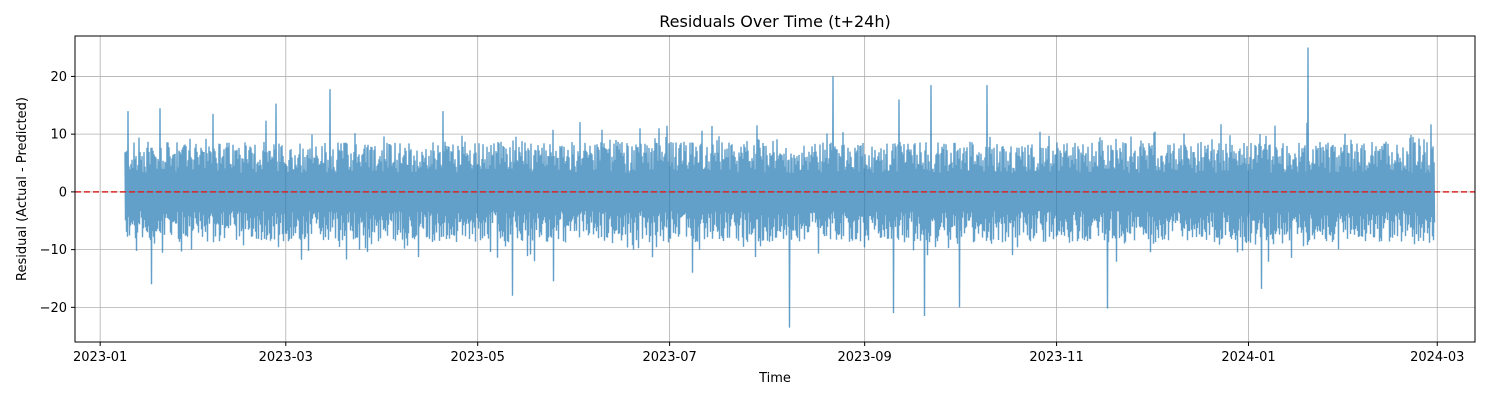 Image resolution: width=1500 pixels, height=400 pixels. I want to click on y-tick-label: 20, so click(58, 77).